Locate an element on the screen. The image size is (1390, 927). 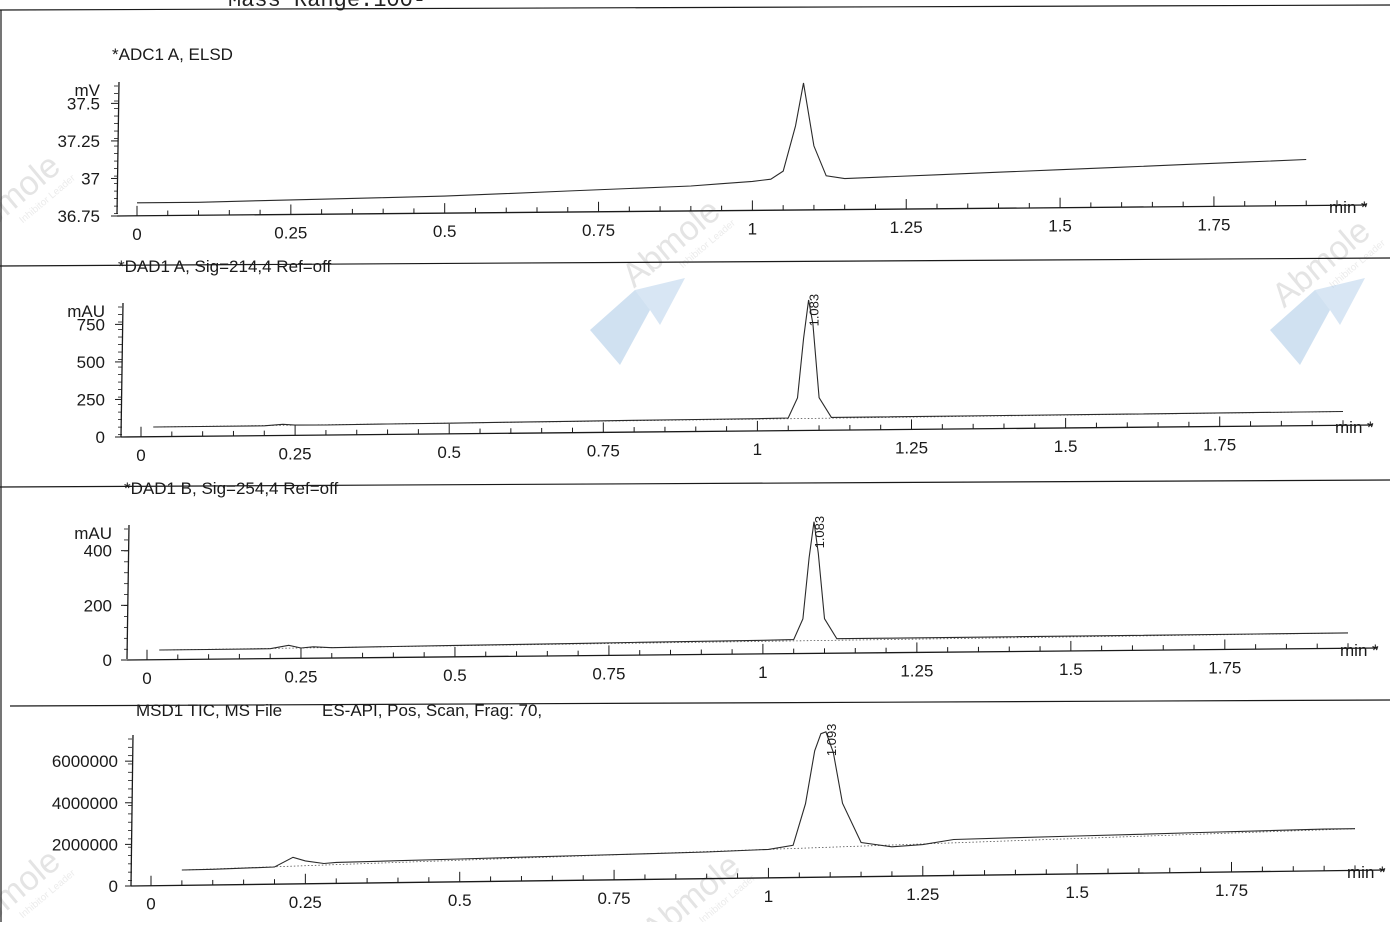
y-axis-label: mV is located at coordinates (88, 90).